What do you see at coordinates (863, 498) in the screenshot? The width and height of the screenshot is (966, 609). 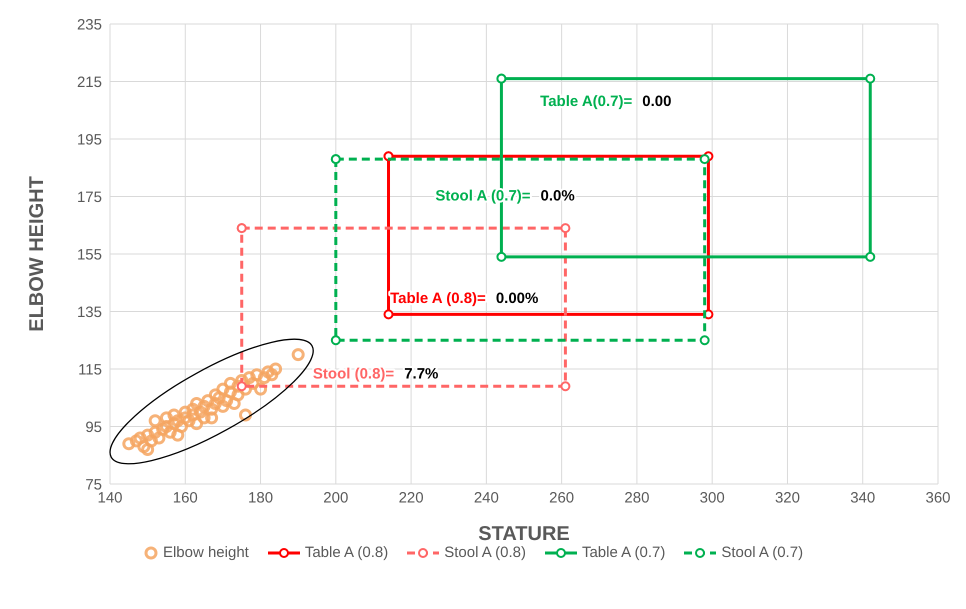 I see `x-tick-label: 340` at bounding box center [863, 498].